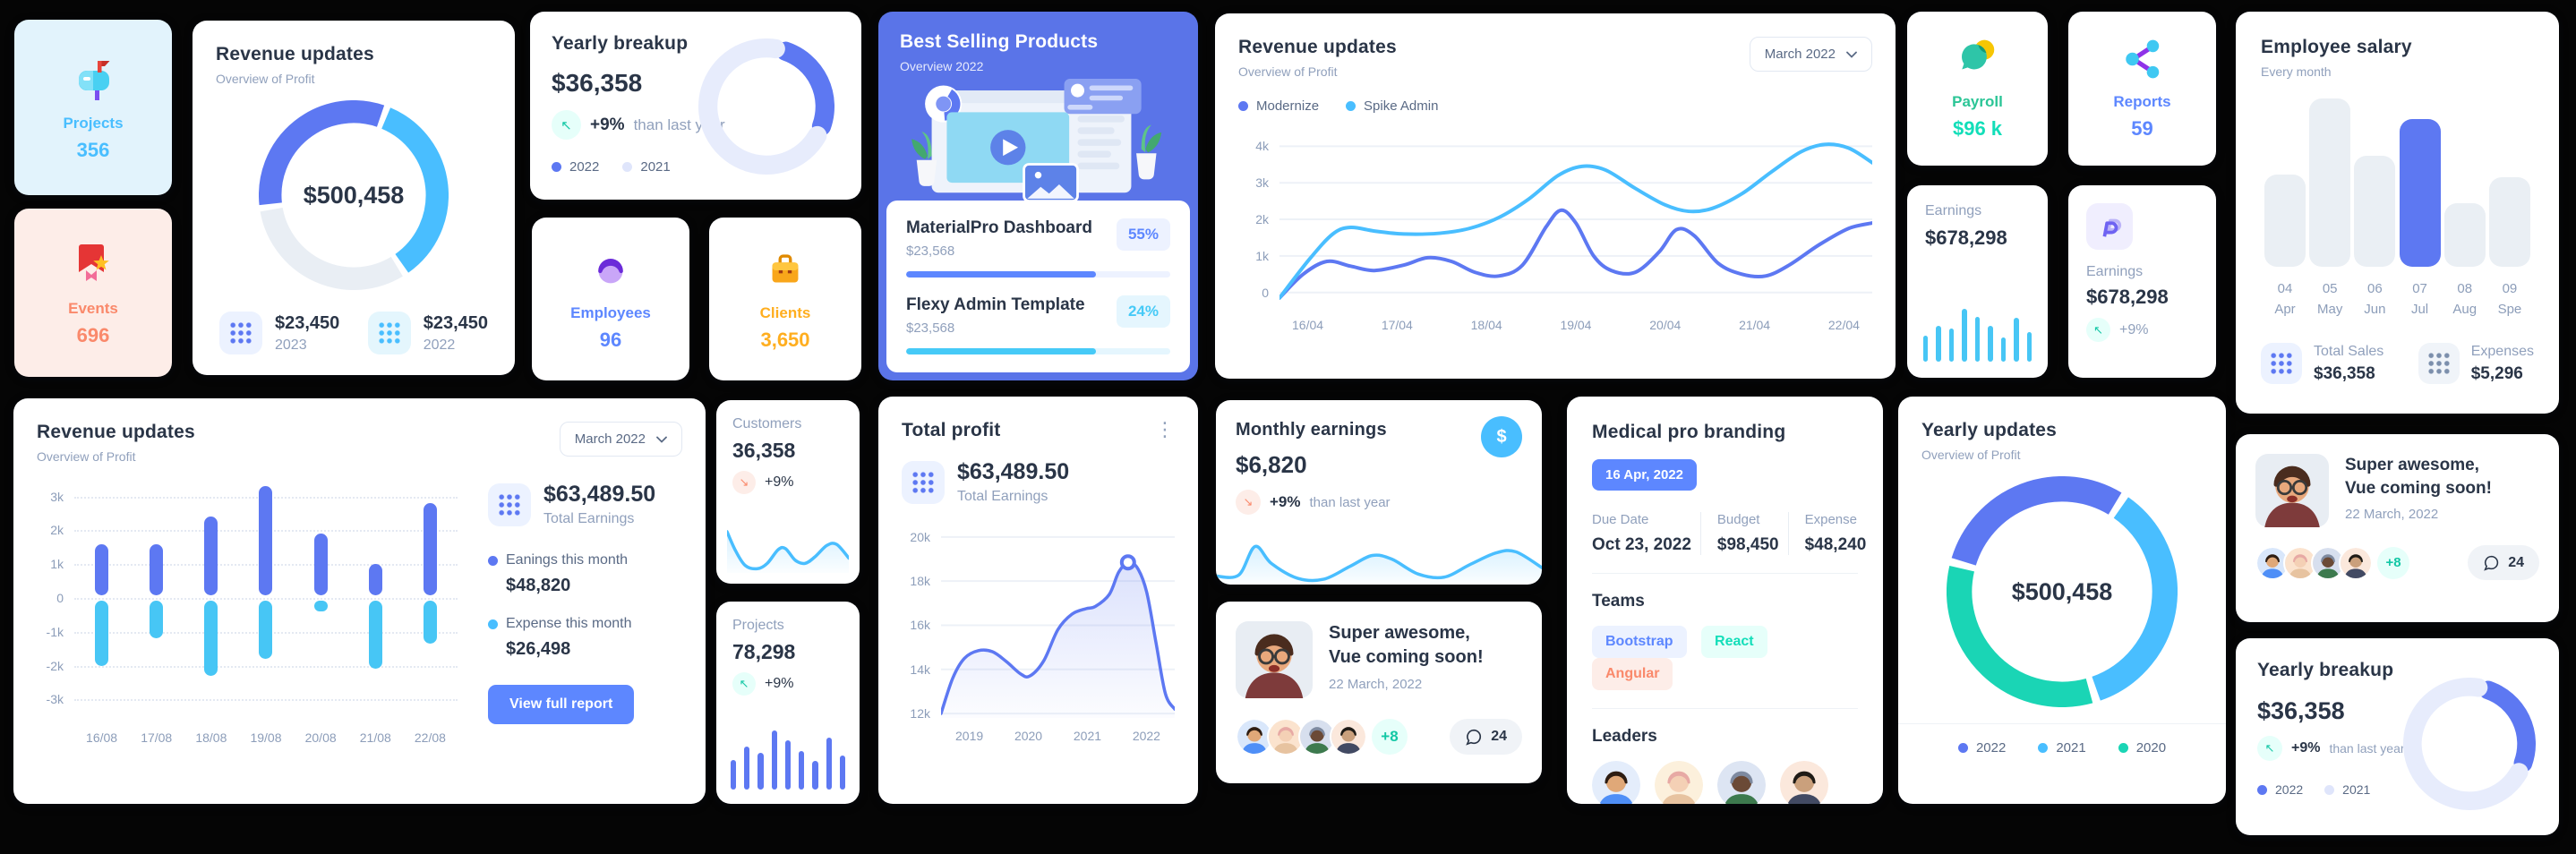 The width and height of the screenshot is (2576, 854). Describe the element at coordinates (1575, 217) in the screenshot. I see `revenue-line-chart` at that location.